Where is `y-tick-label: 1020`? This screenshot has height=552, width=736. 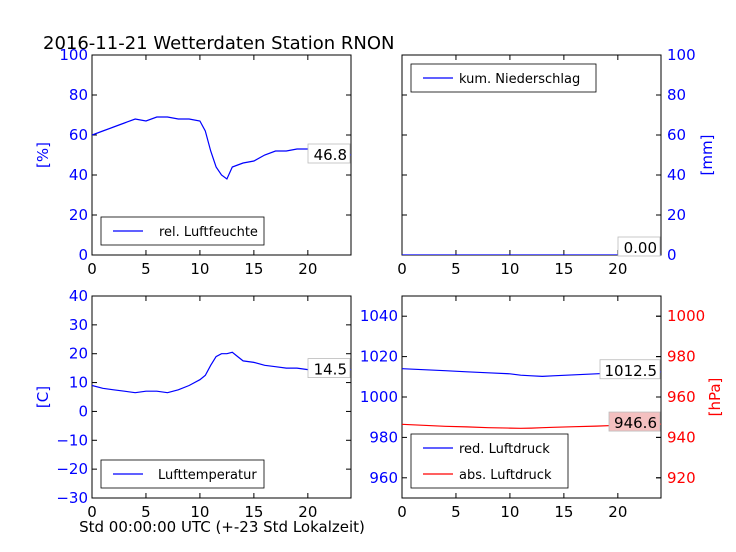
y-tick-label: 1020 is located at coordinates (379, 357).